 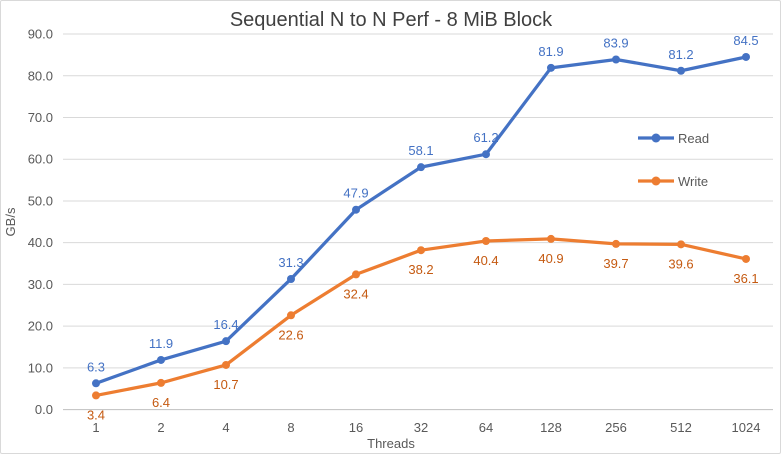 What do you see at coordinates (355, 293) in the screenshot?
I see `write-data-label: 32.4` at bounding box center [355, 293].